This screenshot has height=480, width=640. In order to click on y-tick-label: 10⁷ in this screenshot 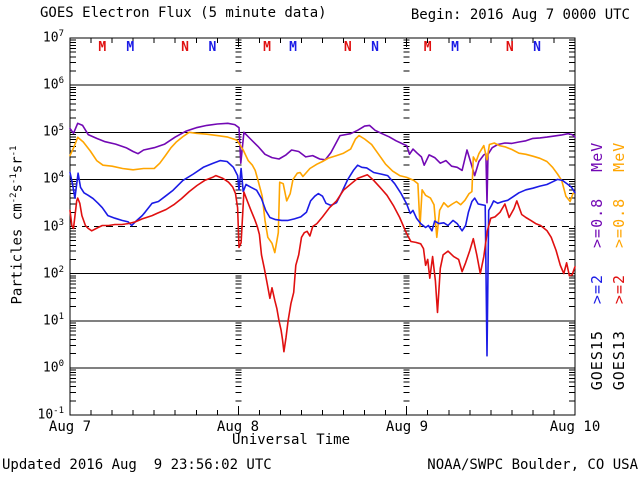, I will do `click(53, 37)`.